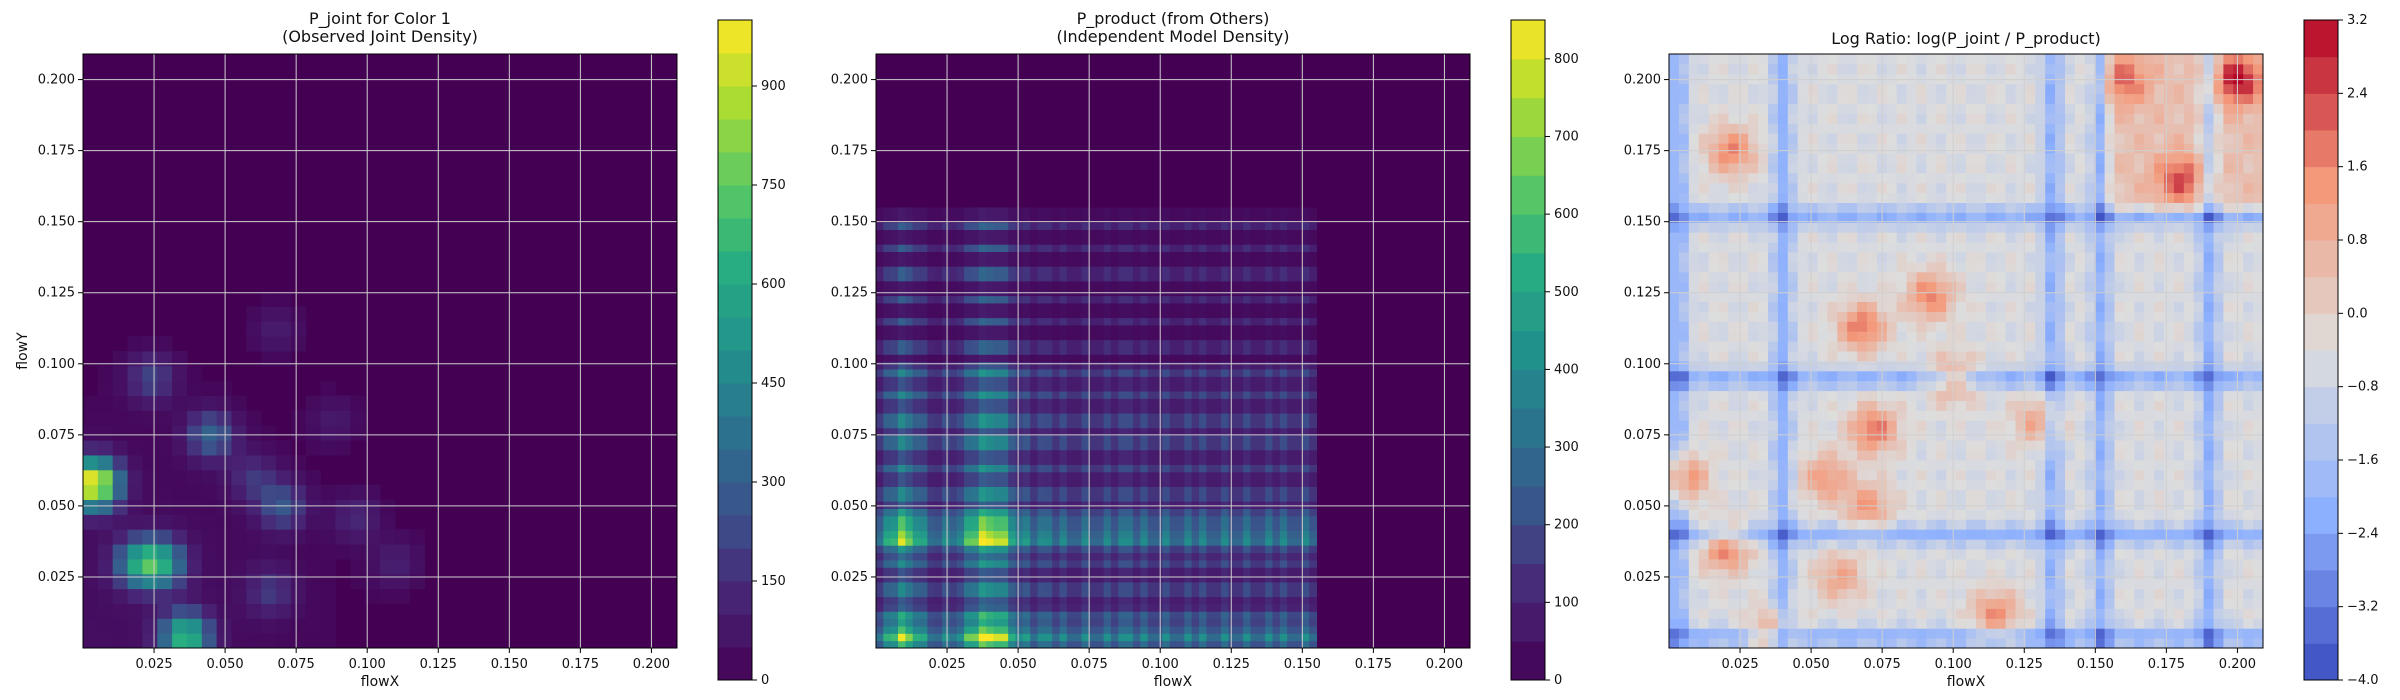  What do you see at coordinates (849, 577) in the screenshot?
I see `y-tick-label: 0.025` at bounding box center [849, 577].